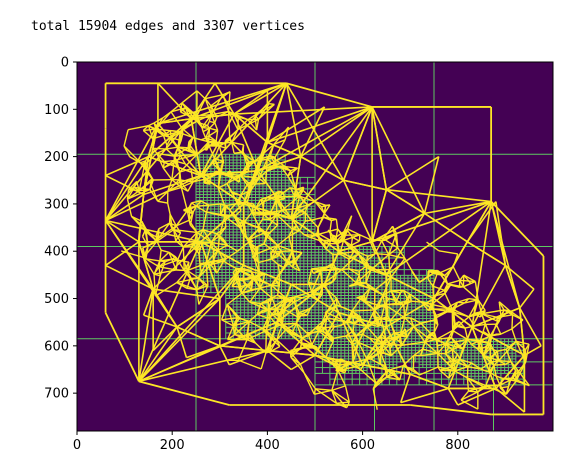  Describe the element at coordinates (56, 346) in the screenshot. I see `y-tick-label: 600` at that location.